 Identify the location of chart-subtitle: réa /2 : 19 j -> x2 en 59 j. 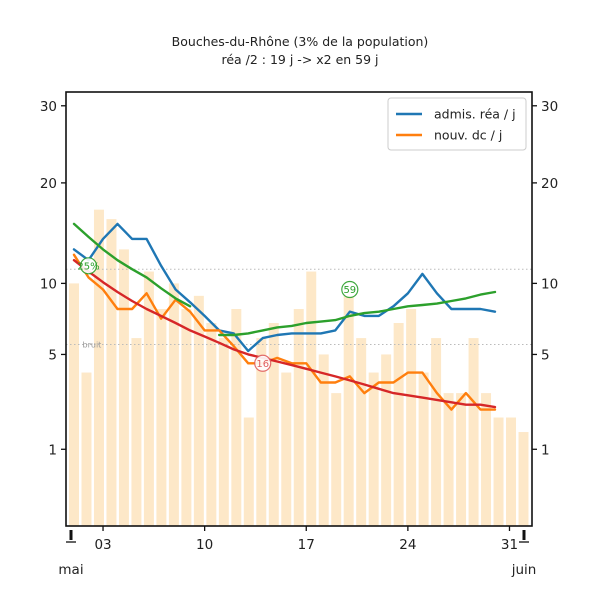
(299, 59).